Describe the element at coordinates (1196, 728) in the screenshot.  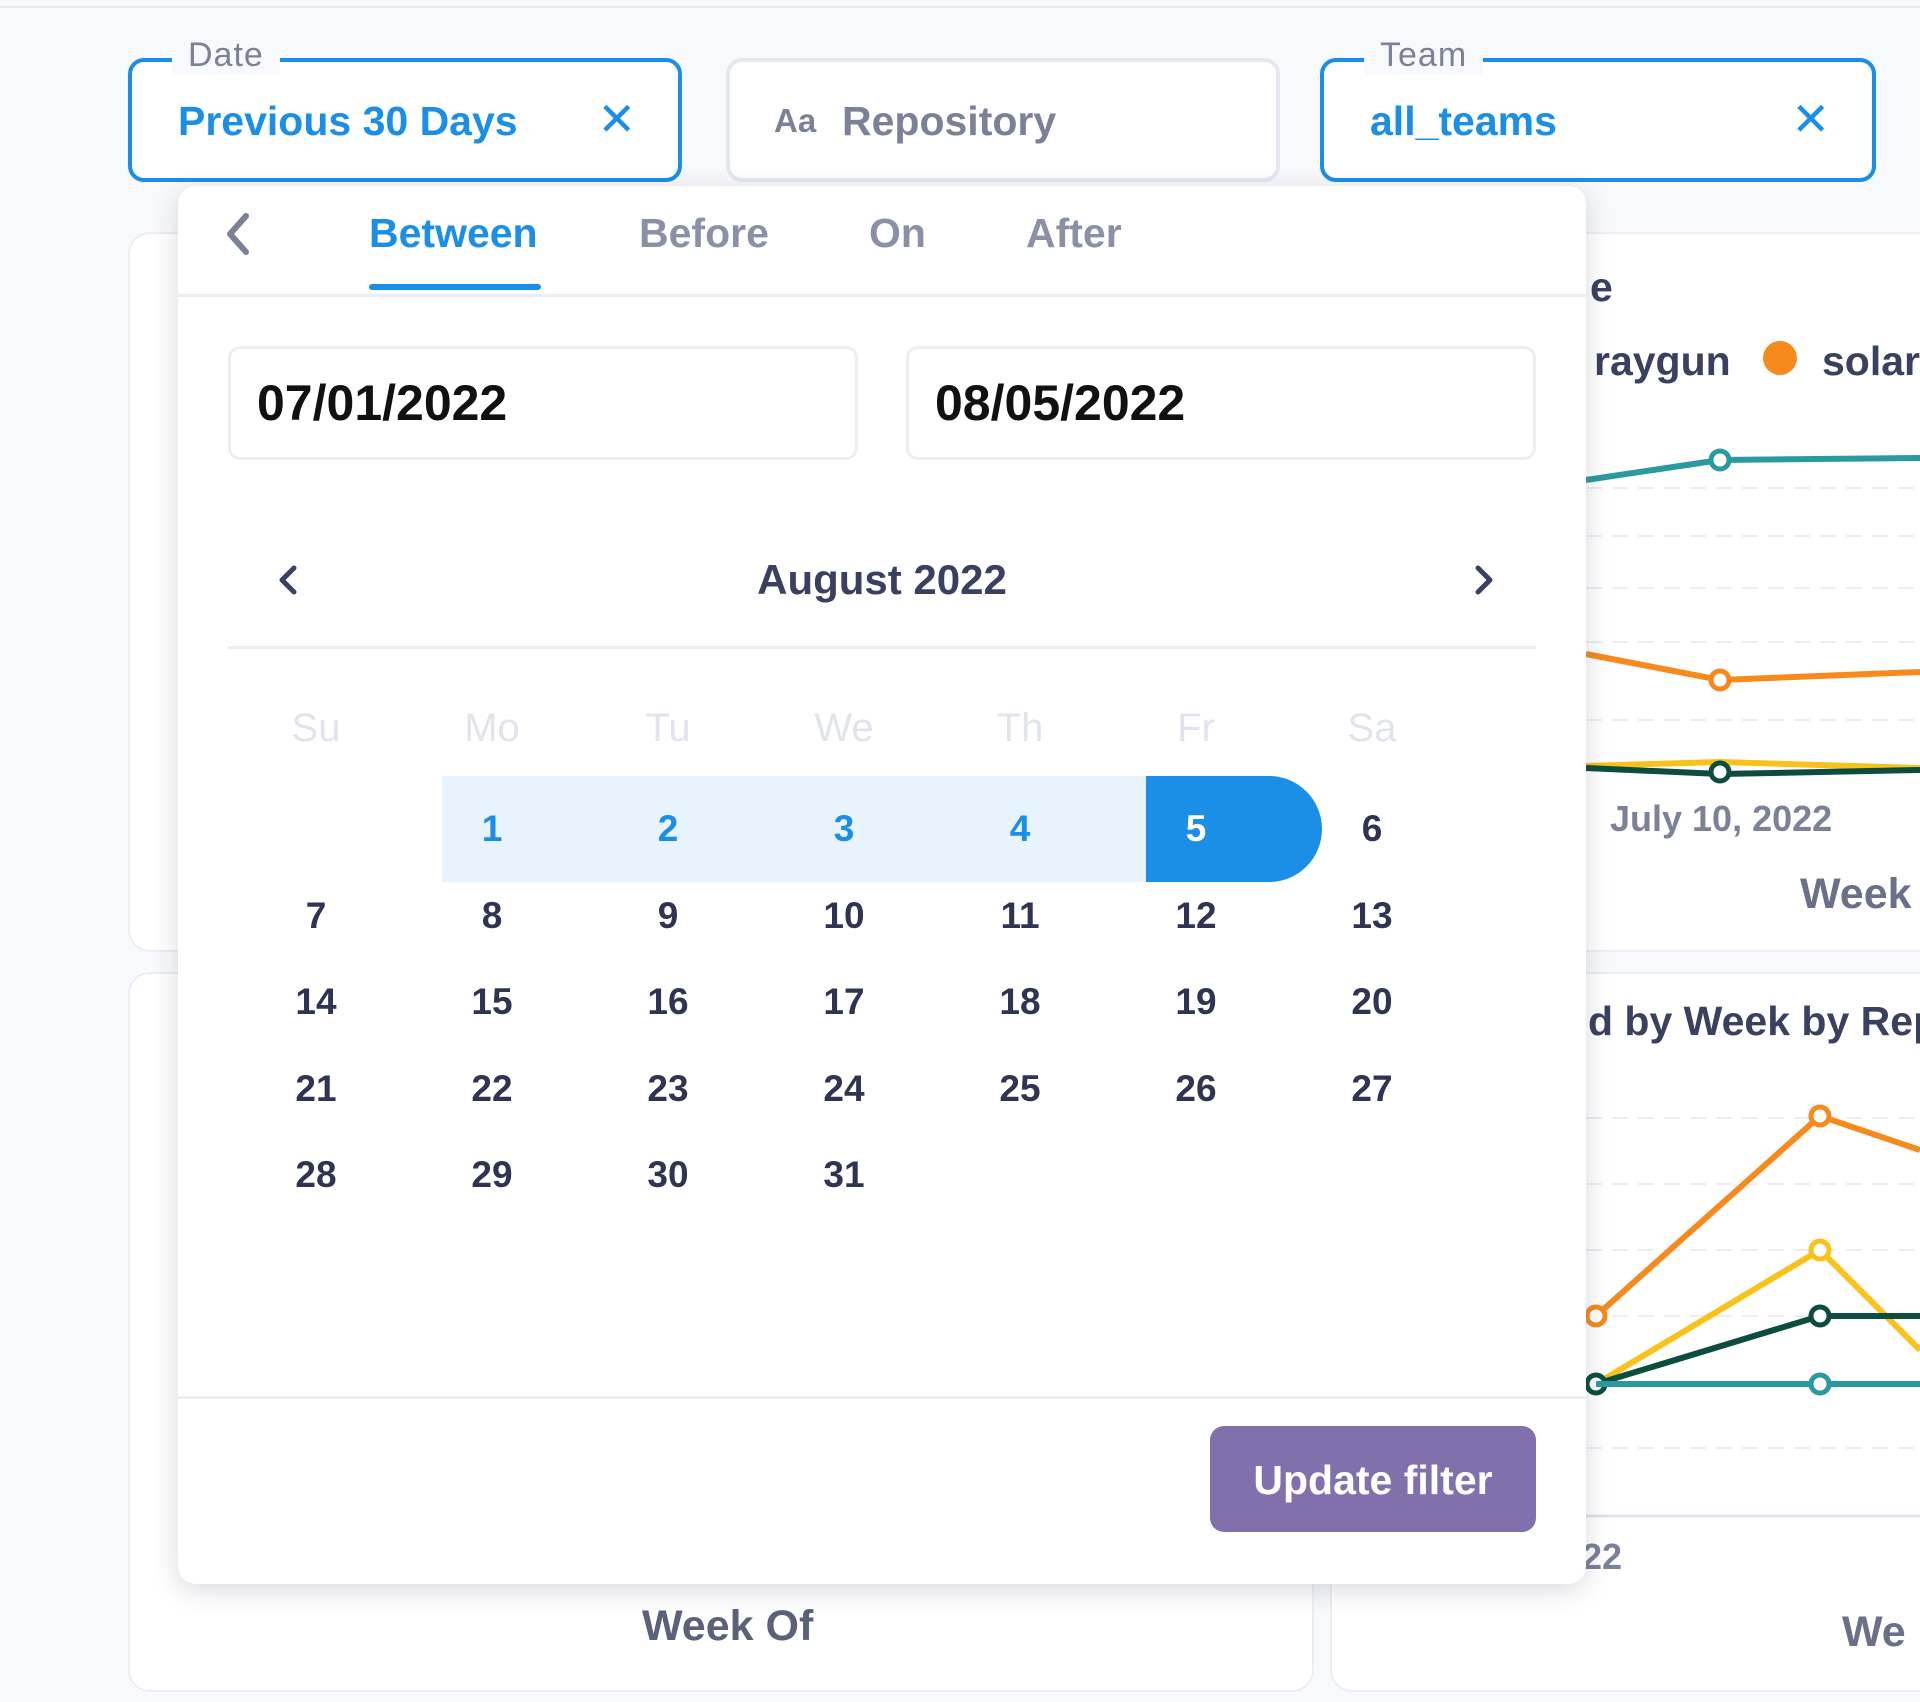
I see `weekday-label: Fr` at that location.